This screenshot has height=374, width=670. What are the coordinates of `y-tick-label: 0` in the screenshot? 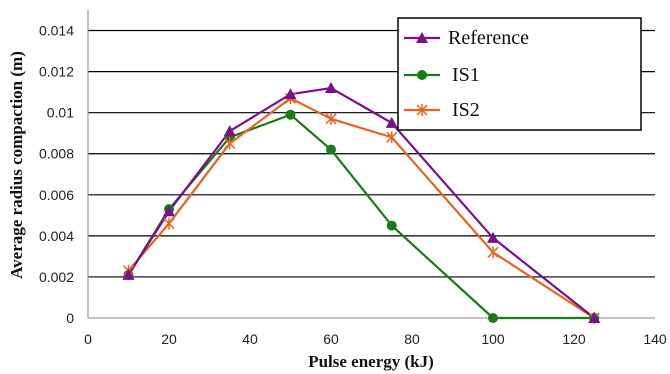 It's located at (70, 318).